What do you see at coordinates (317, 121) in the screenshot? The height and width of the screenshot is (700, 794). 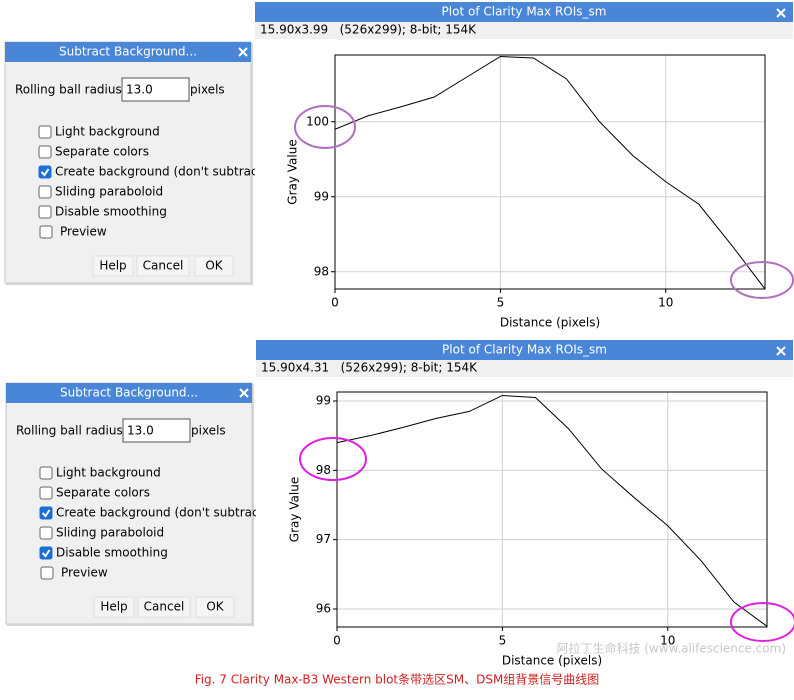 I see `y-tick-label: 100` at bounding box center [317, 121].